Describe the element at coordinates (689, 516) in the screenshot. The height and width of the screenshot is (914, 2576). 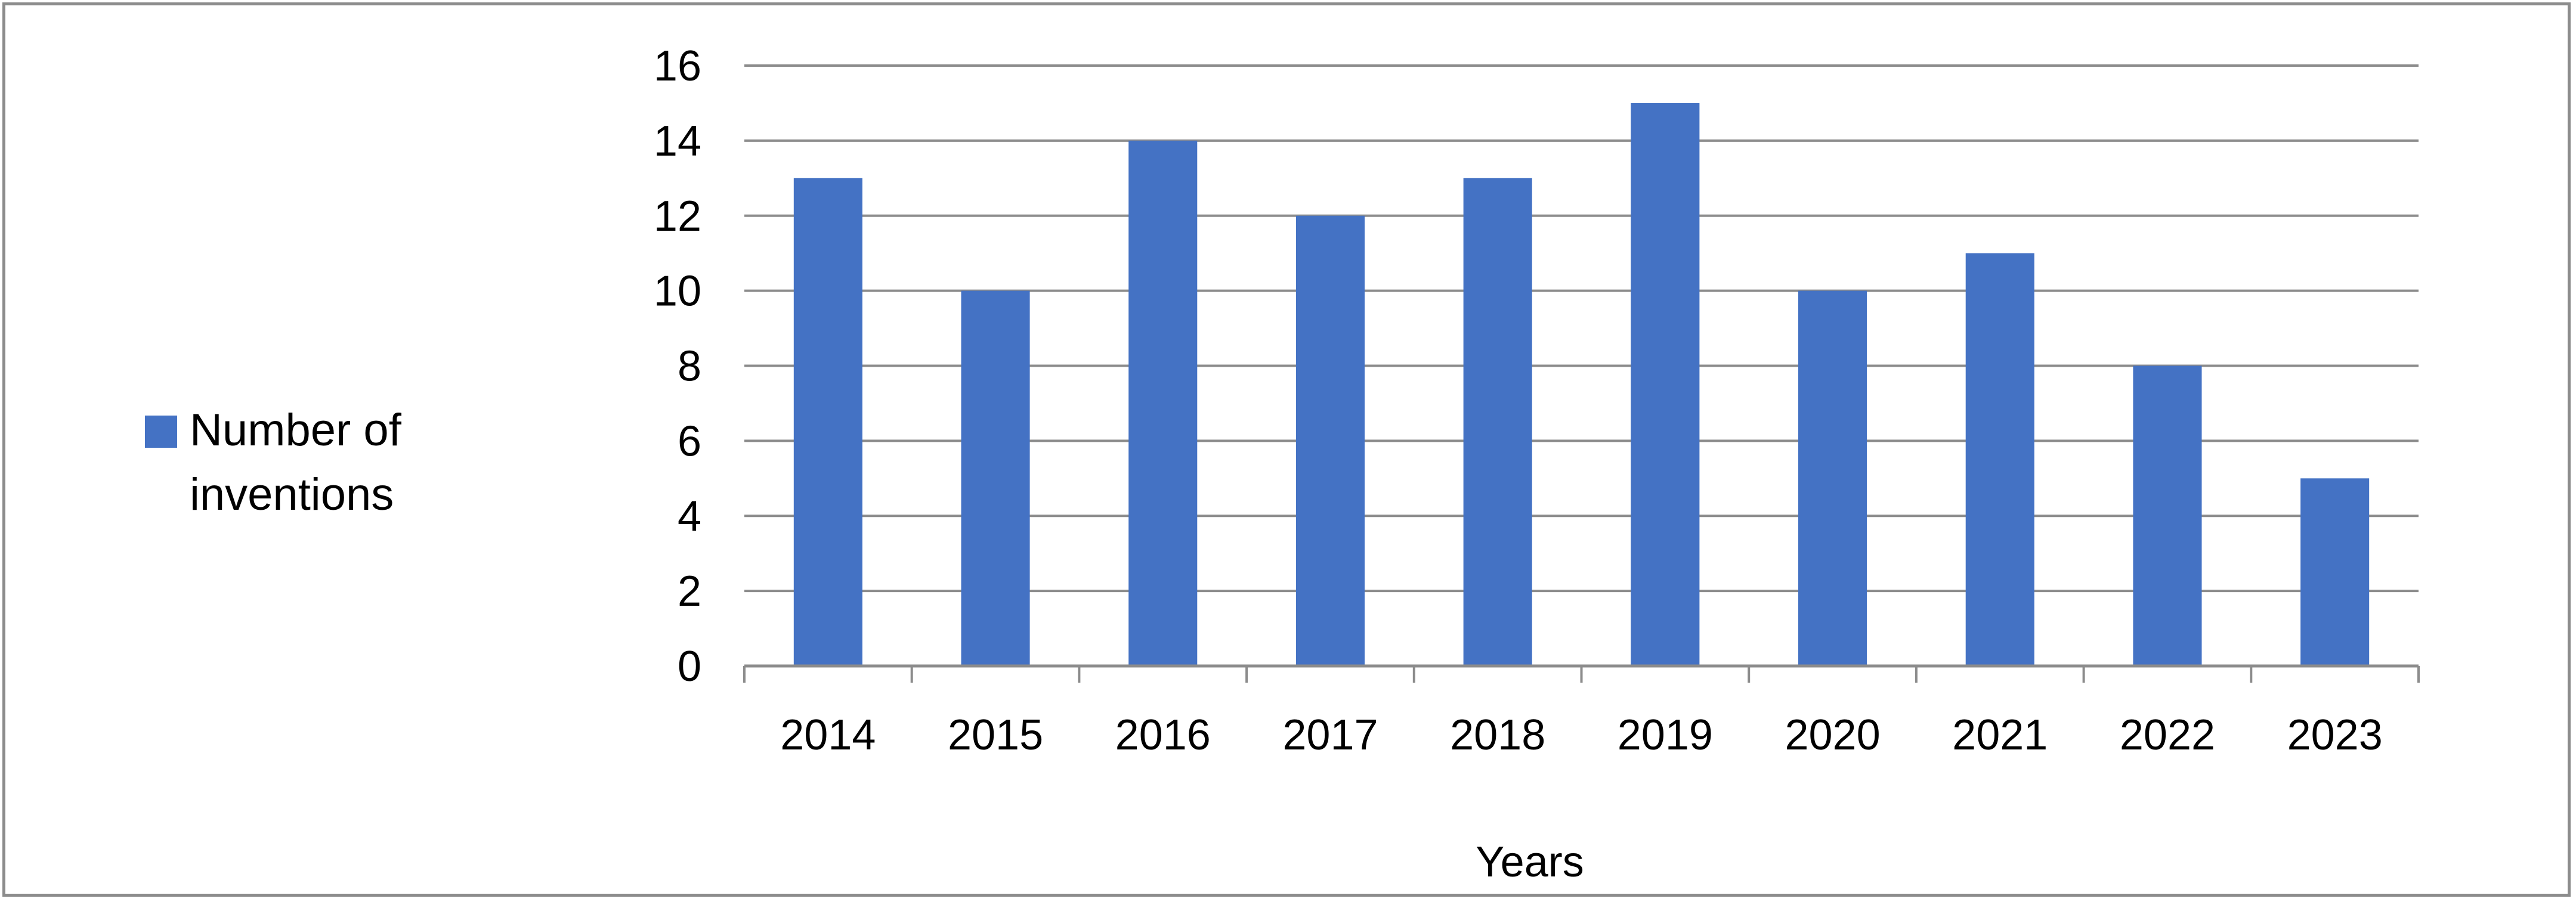
I see `y-tick-label: 4` at that location.